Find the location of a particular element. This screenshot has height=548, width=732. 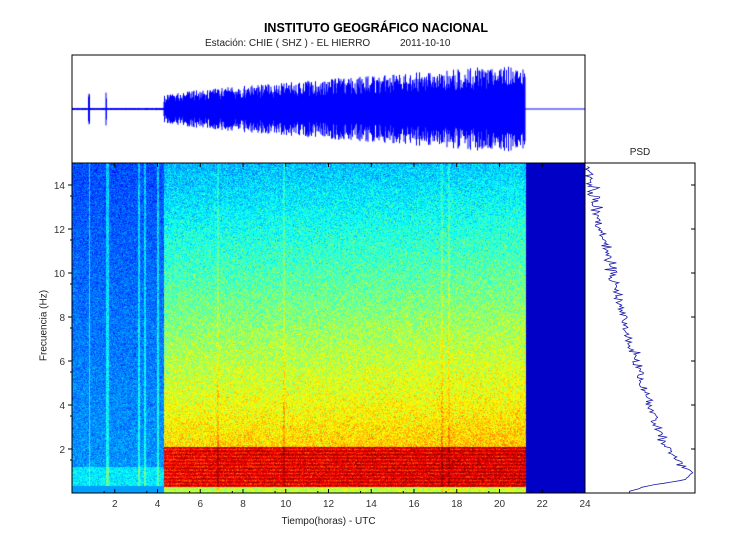

y-tick-label: 14 is located at coordinates (60, 186).